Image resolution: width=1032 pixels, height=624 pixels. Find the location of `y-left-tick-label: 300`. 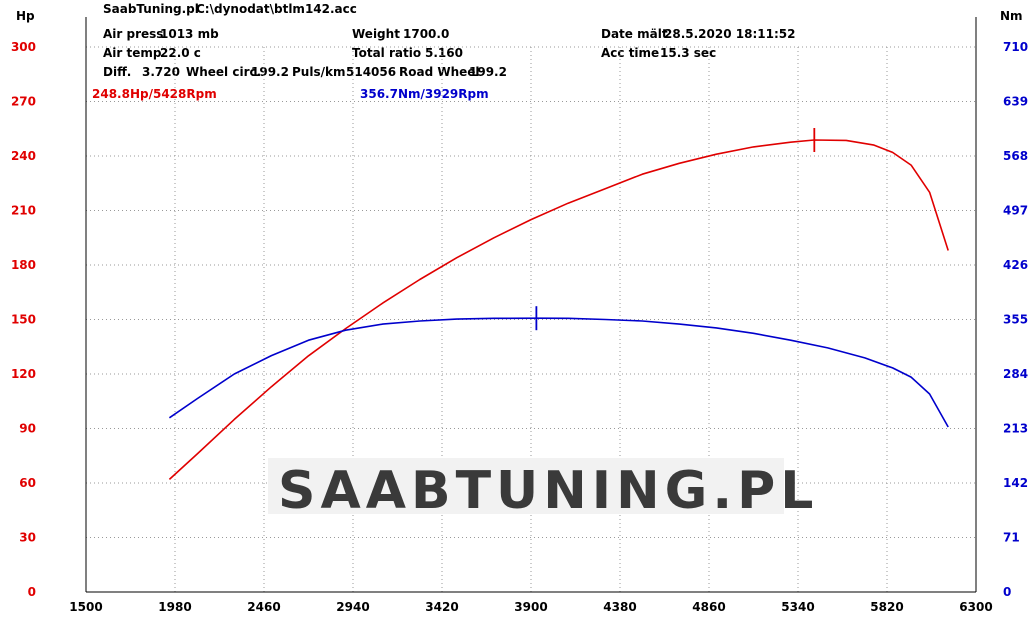

y-left-tick-label: 300 is located at coordinates (23, 47).